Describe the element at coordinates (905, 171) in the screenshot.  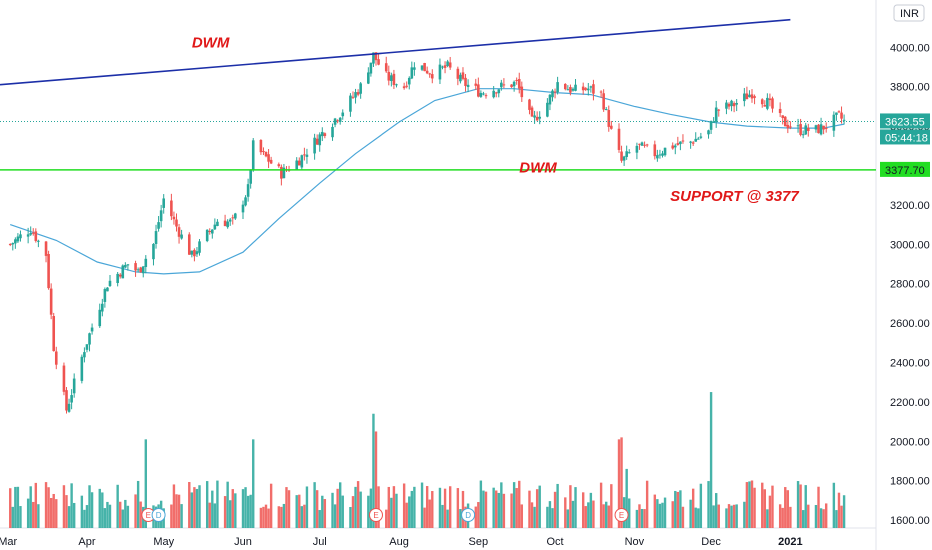
I see `support-price-value: 3377.70` at that location.